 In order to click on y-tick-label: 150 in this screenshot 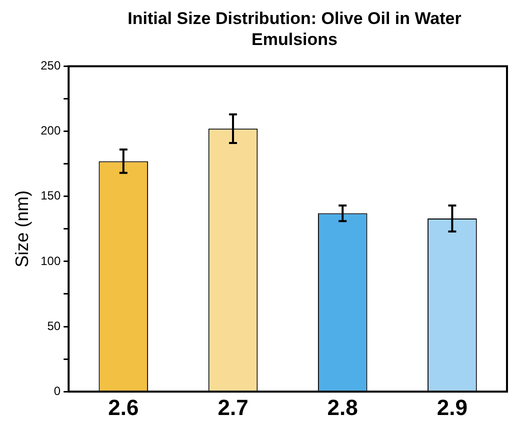, I will do `click(50, 195)`.